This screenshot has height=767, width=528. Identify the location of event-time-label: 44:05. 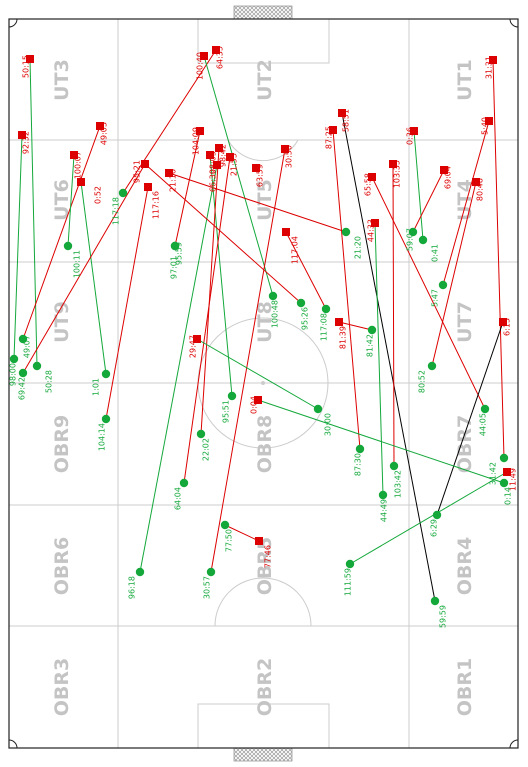
(483, 424).